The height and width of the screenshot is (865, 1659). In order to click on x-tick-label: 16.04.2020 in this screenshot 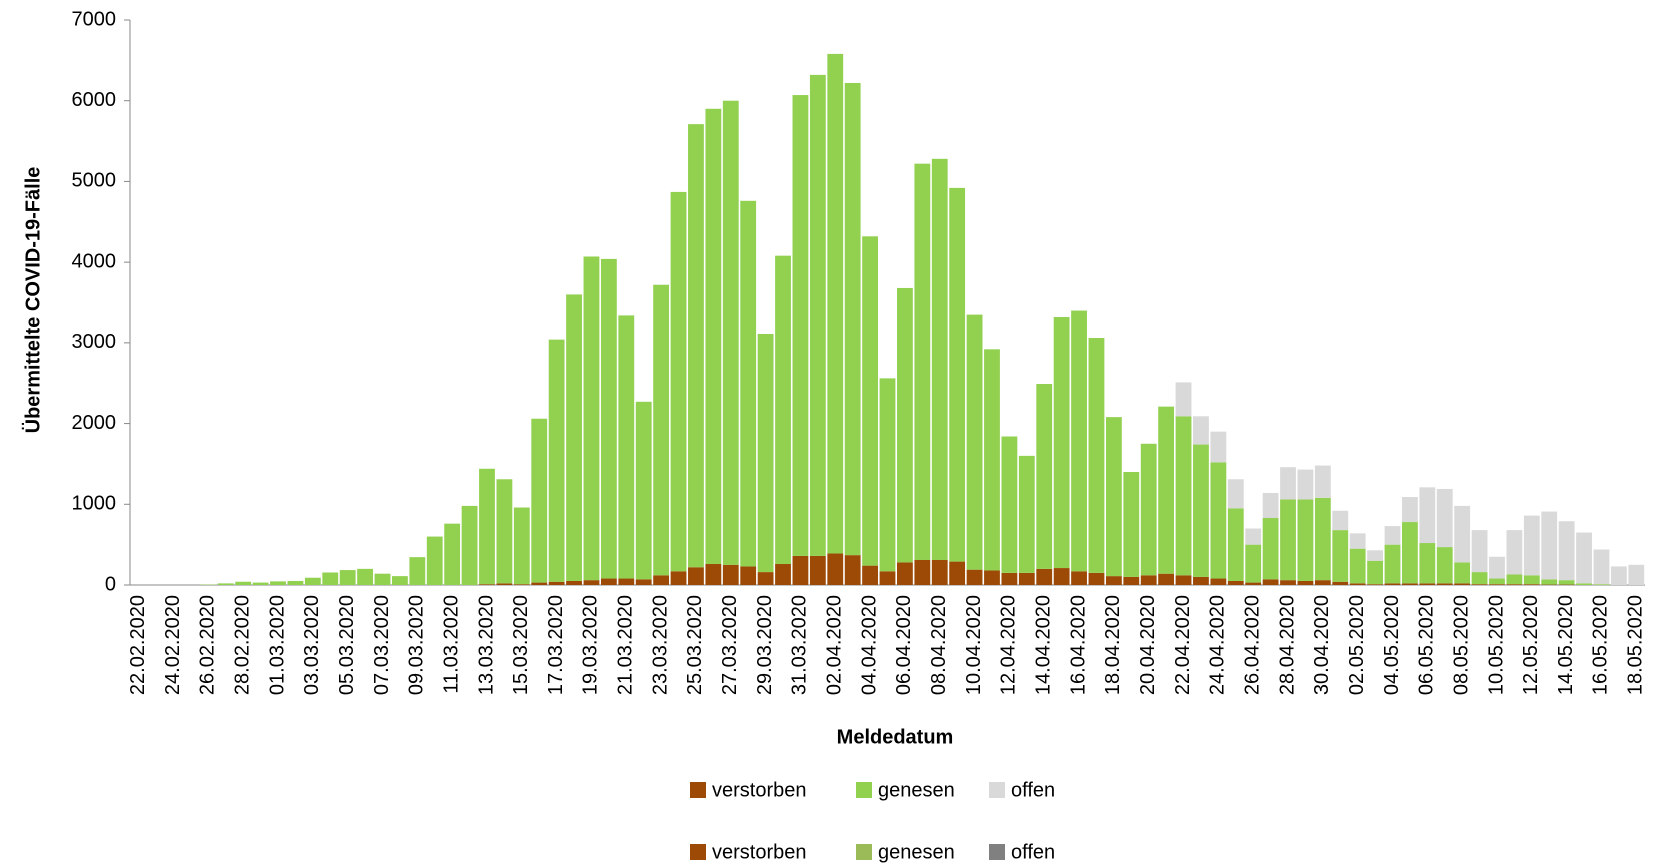, I will do `click(1078, 645)`.